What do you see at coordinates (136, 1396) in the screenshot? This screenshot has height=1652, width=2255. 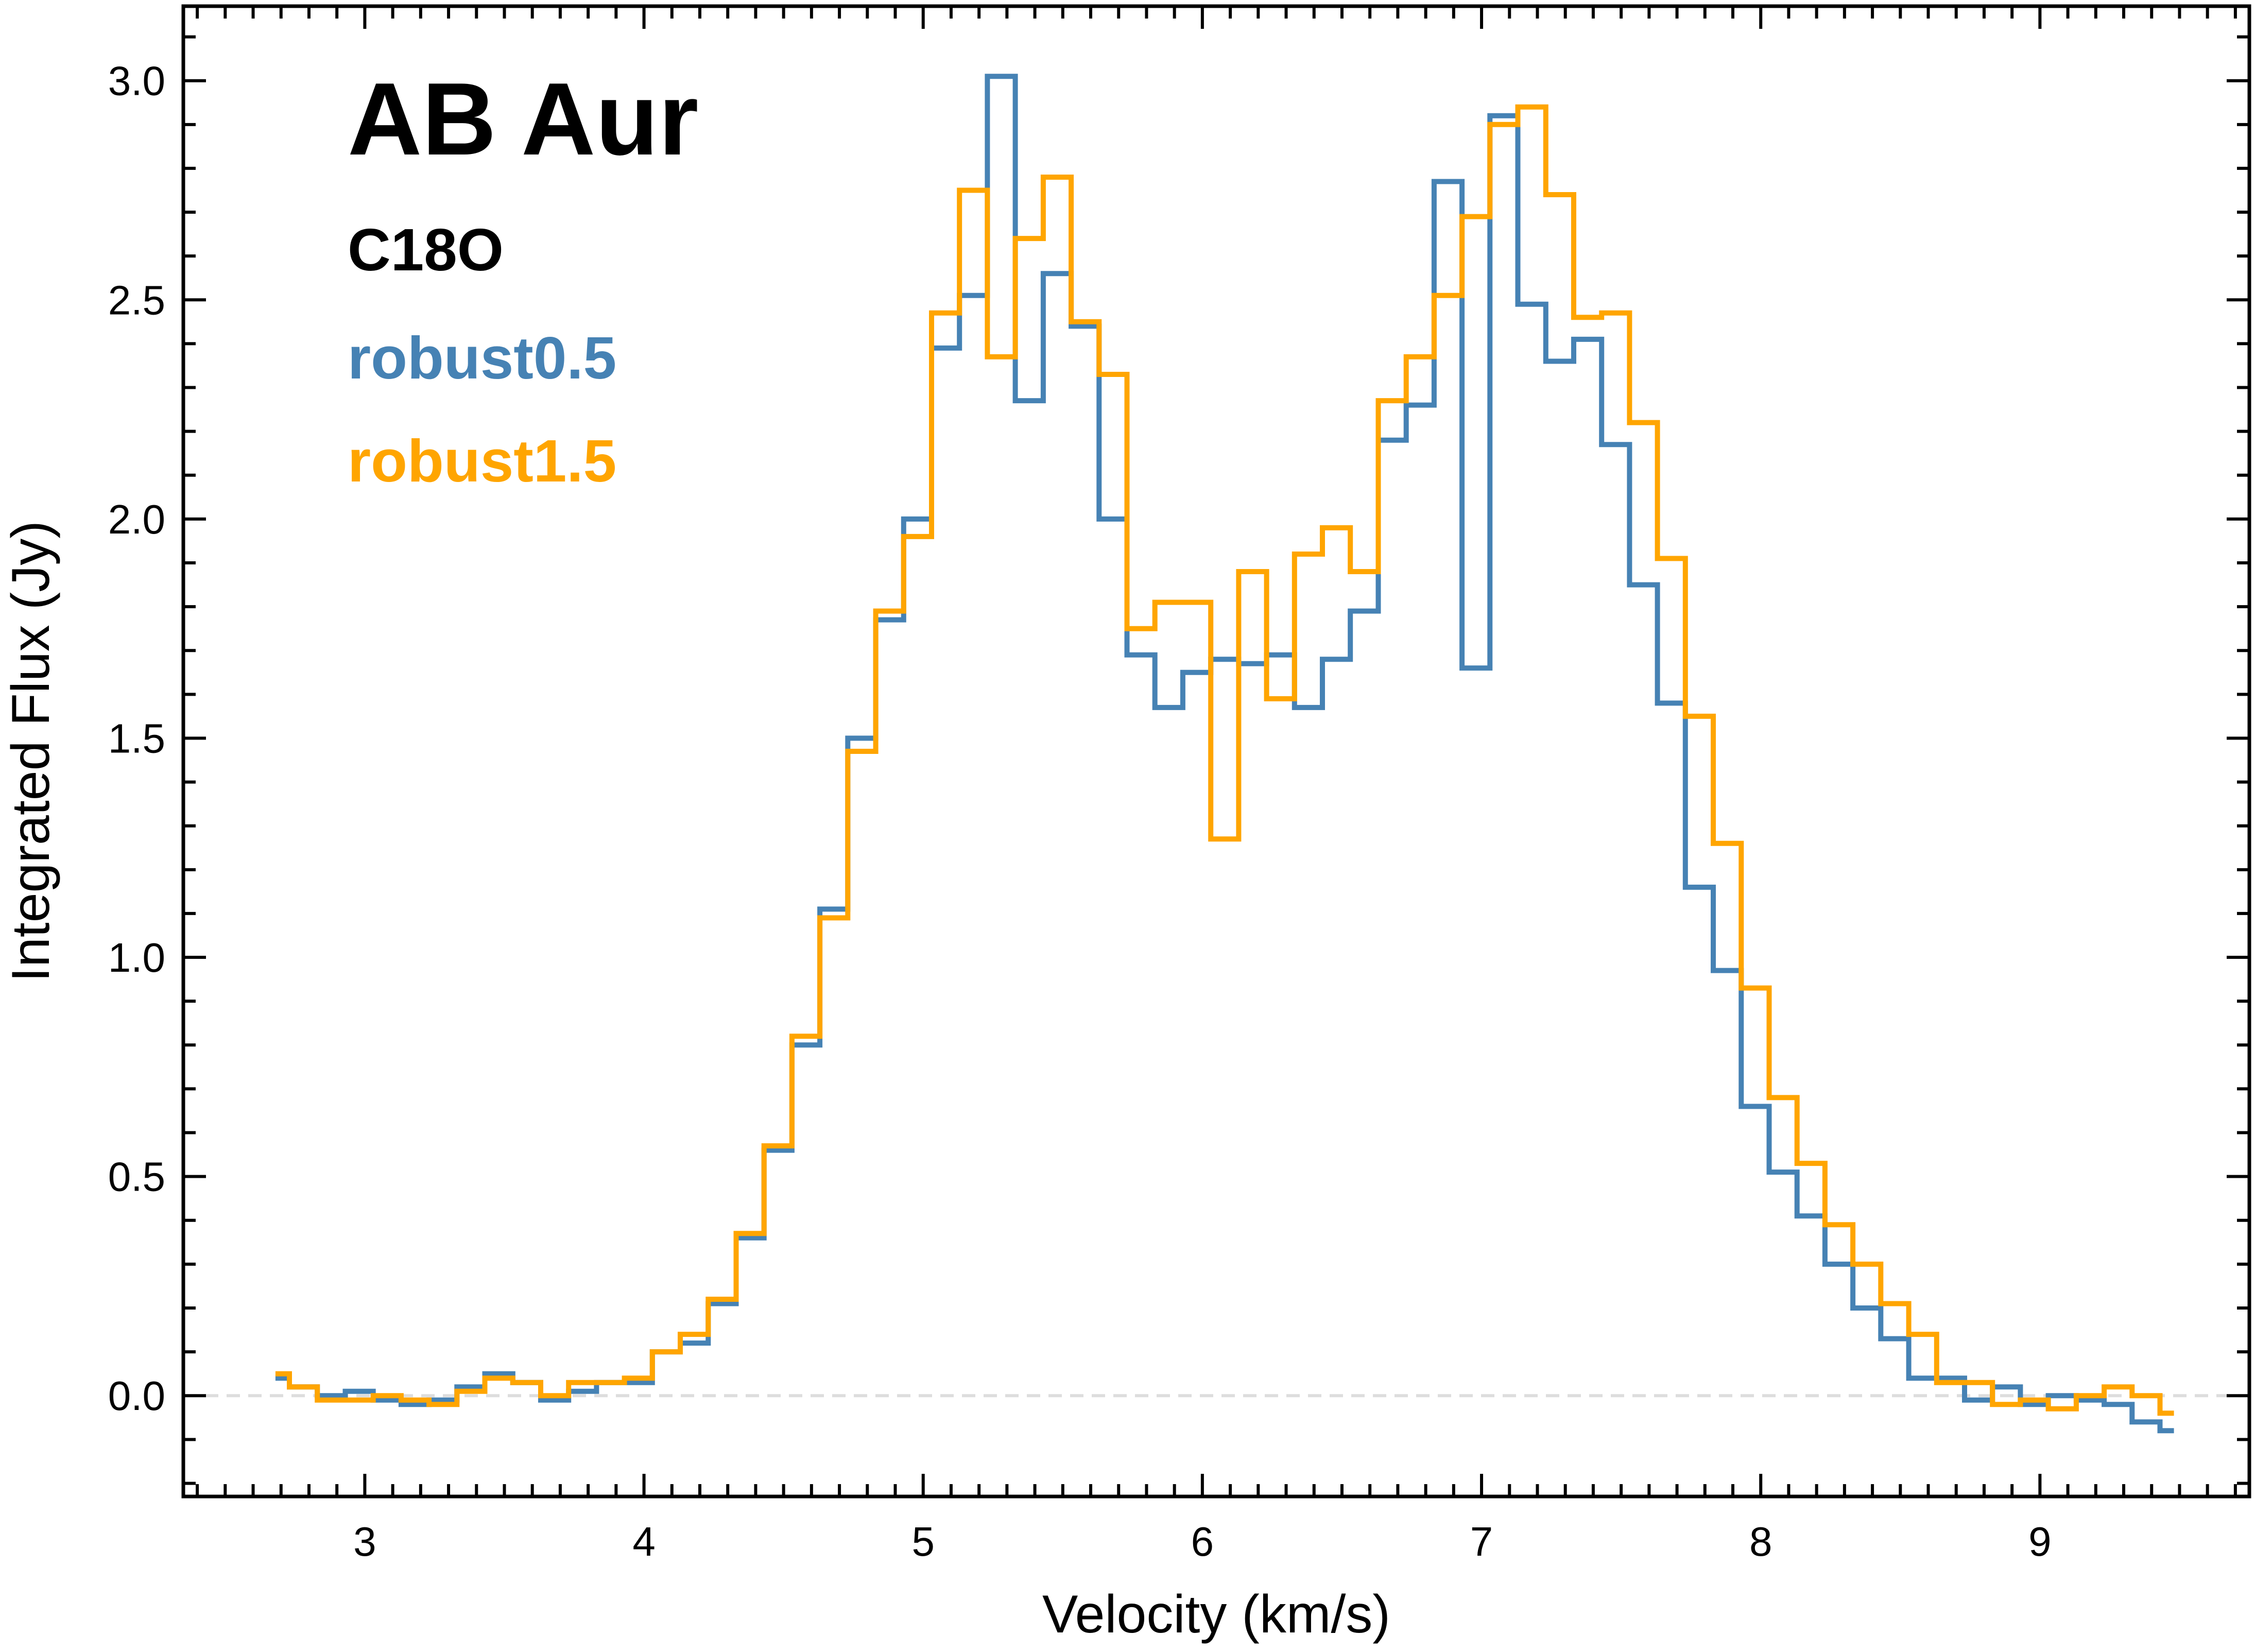 I see `y-tick-label: 0.0` at bounding box center [136, 1396].